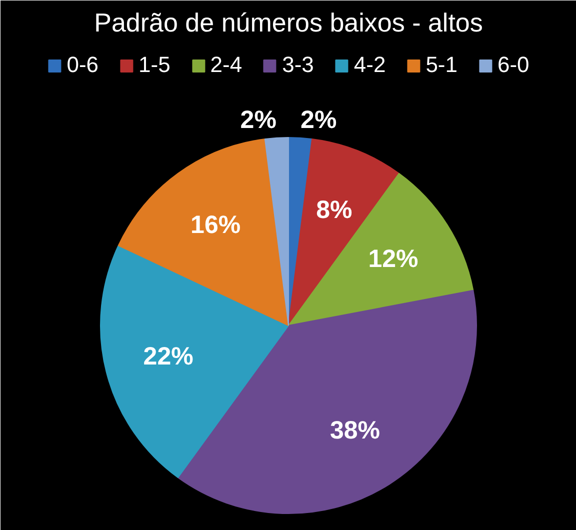  I want to click on data-label: 38%, so click(355, 430).